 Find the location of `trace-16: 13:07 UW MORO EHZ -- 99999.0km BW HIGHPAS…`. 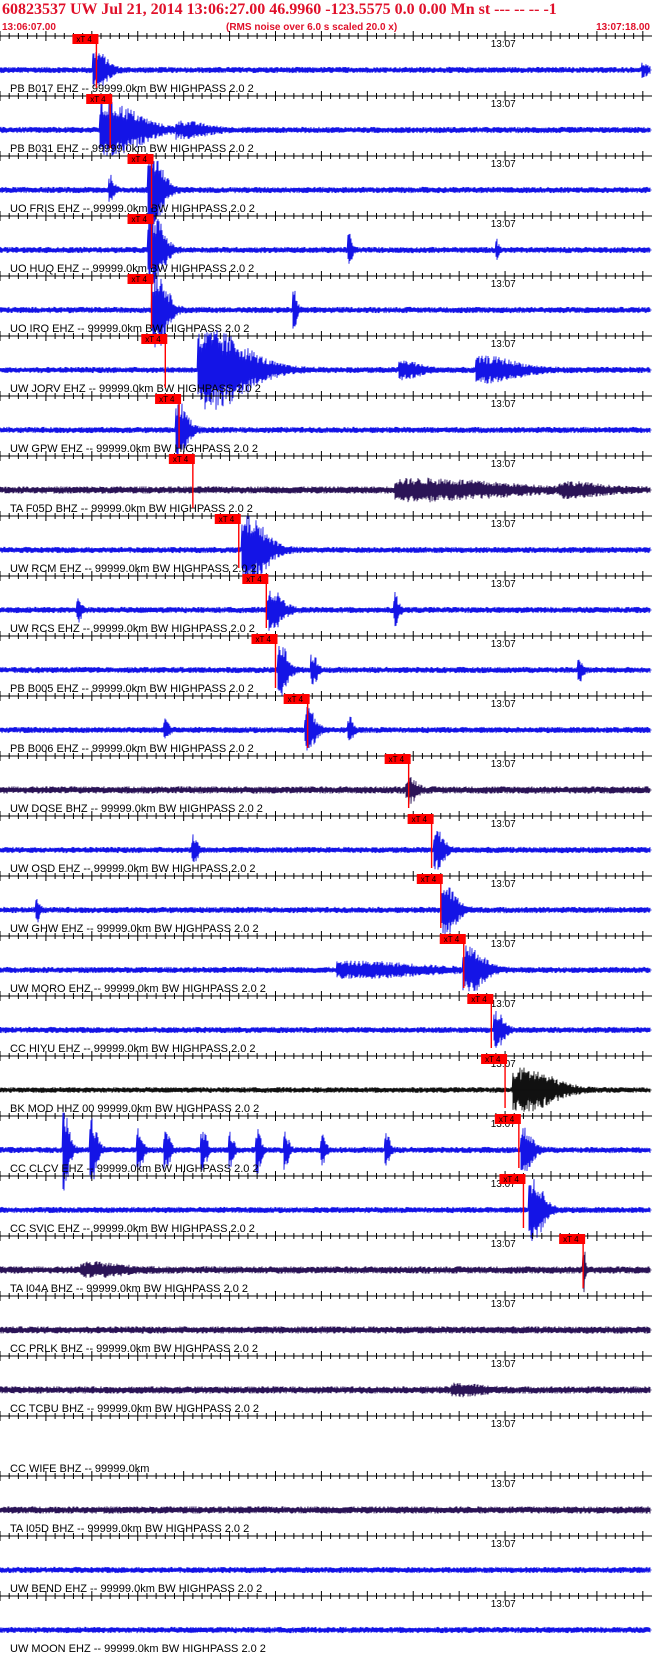

trace-16: 13:07 UW MORO EHZ -- 99999.0km BW HIGHPAS… is located at coordinates (326, 963).